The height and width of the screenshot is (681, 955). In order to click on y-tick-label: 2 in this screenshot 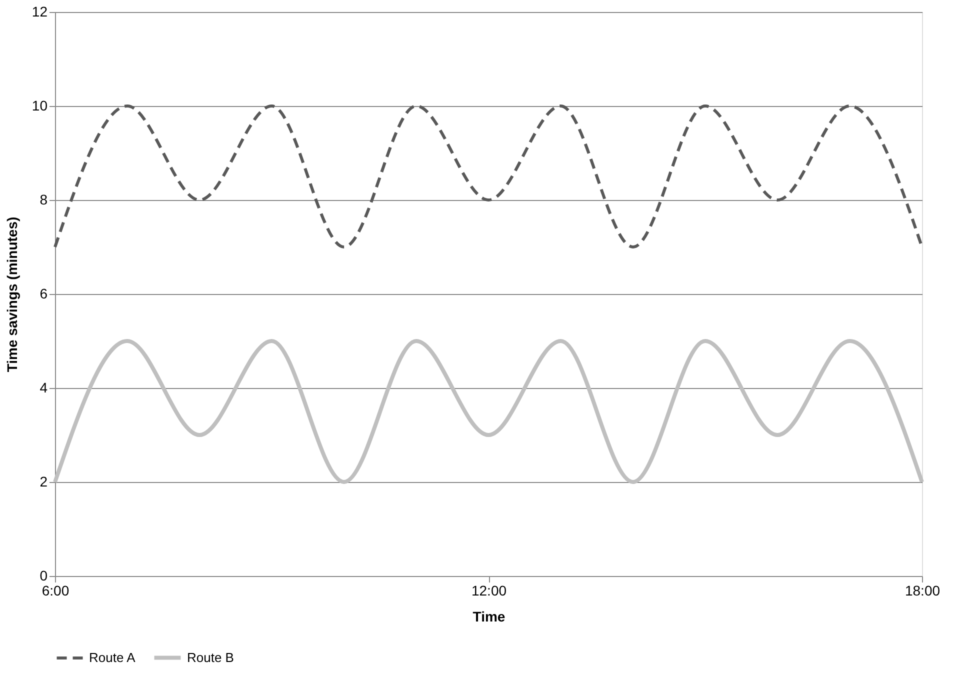, I will do `click(44, 482)`.